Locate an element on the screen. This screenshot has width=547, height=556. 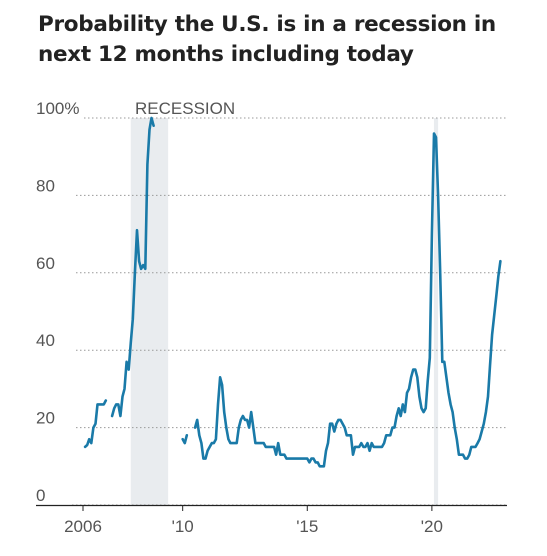
y-tick-label-60: 60 is located at coordinates (45, 263).